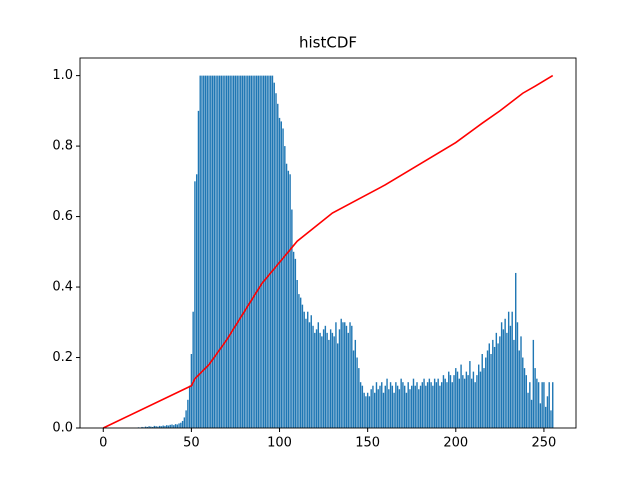 This screenshot has height=480, width=640. I want to click on x-tick-label: 50, so click(191, 443).